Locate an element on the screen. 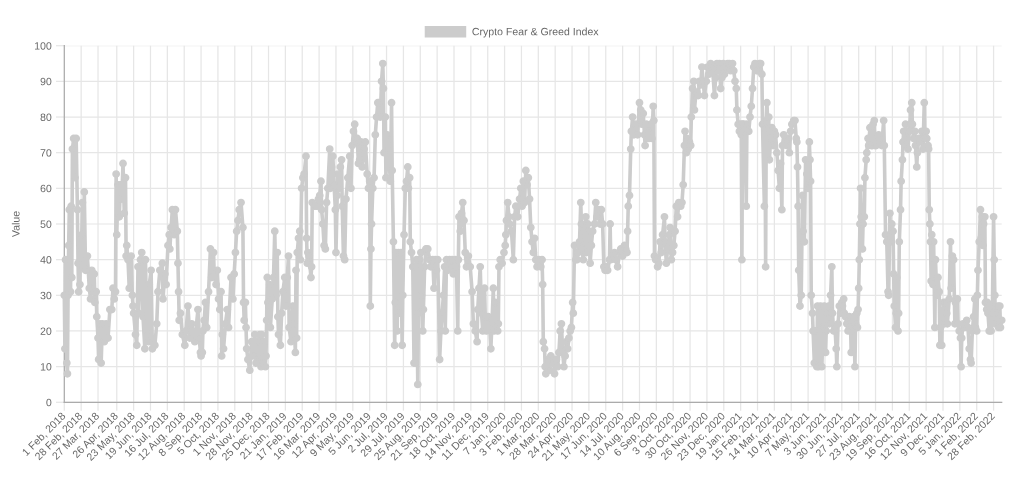  y-tick-label: 80 is located at coordinates (46, 117).